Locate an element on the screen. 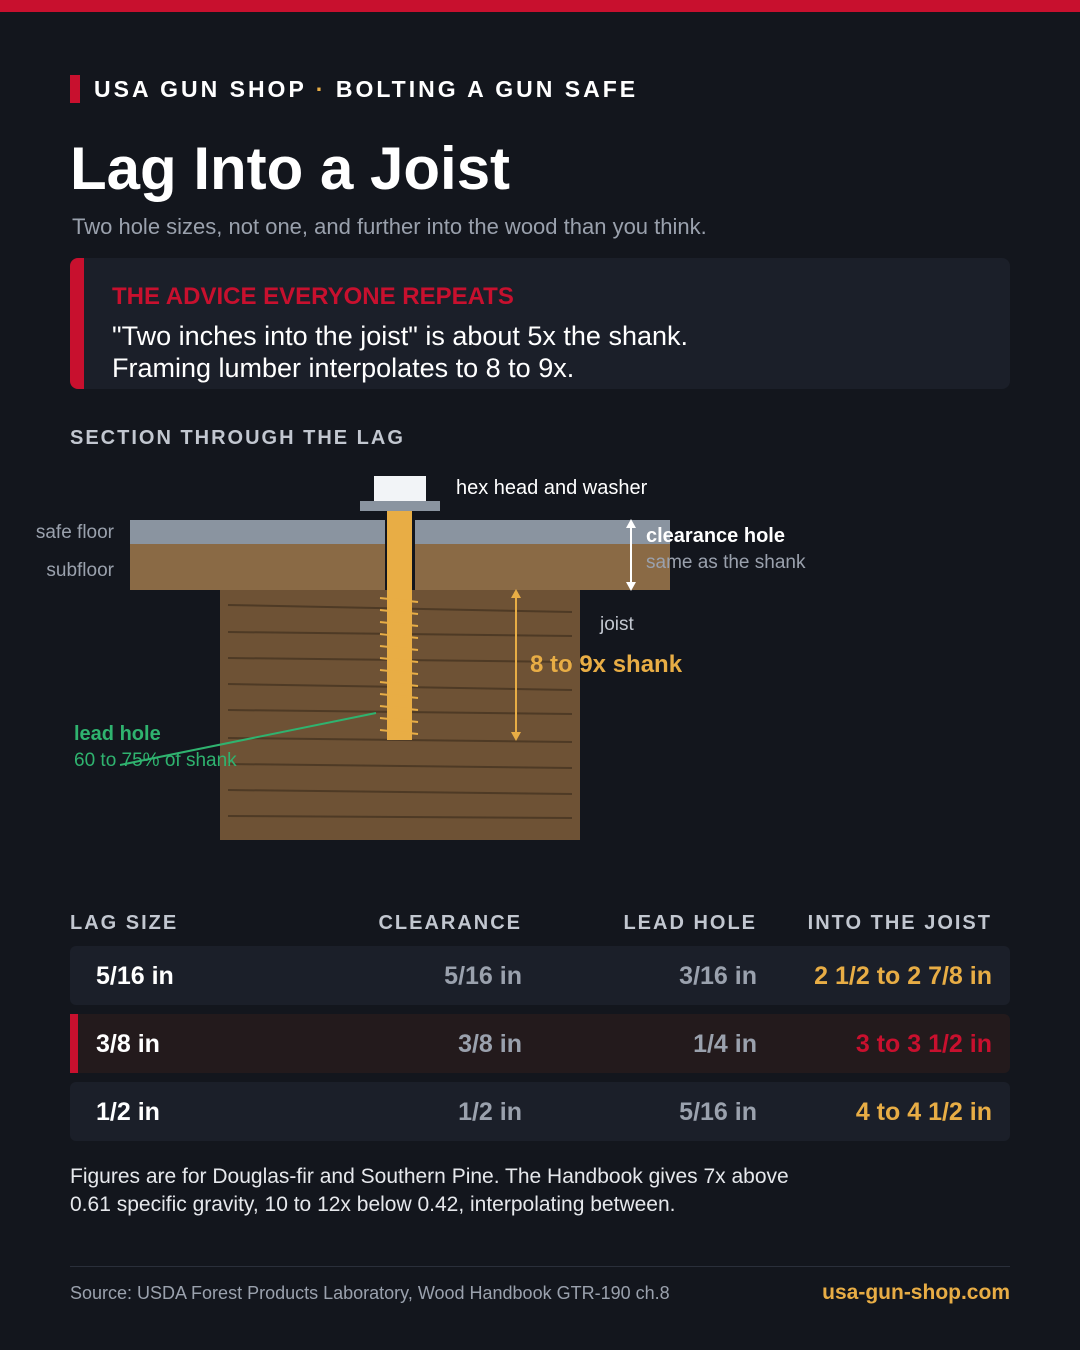  callout-label: THE ADVICE EVERYONE REPEATS is located at coordinates (313, 296).